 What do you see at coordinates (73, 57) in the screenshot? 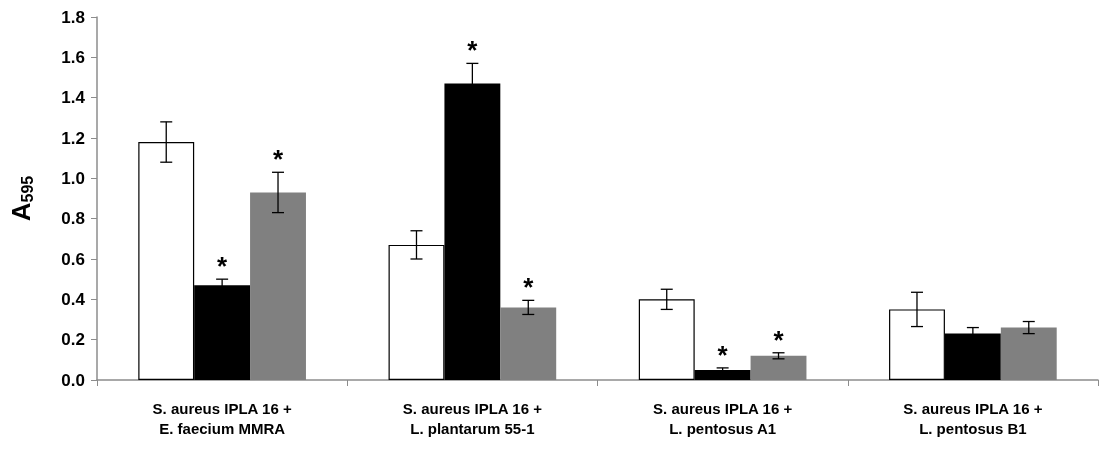
I see `y-tick-label: 1.6` at bounding box center [73, 57].